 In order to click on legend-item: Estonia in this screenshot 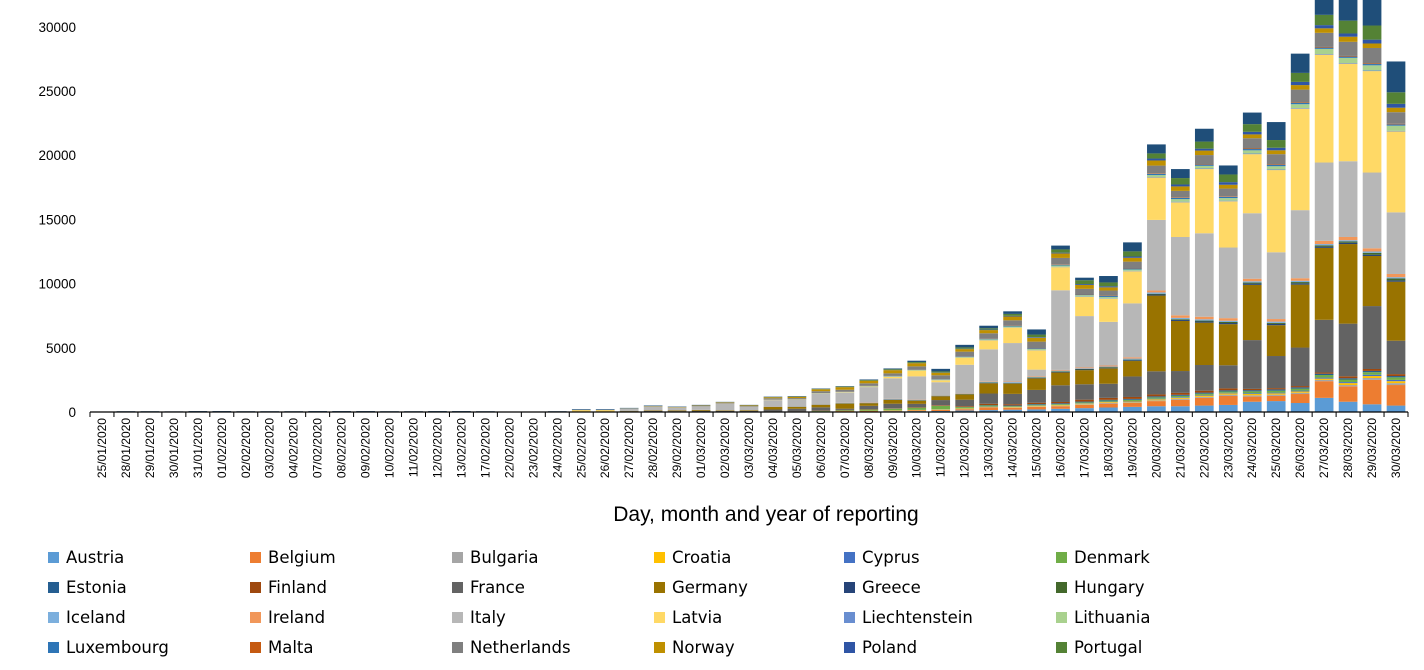, I will do `click(87, 587)`.